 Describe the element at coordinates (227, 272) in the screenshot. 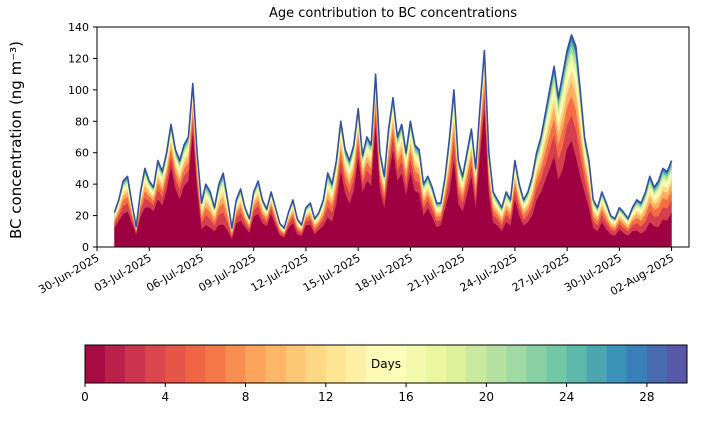

I see `x-tick-label: 09-Jul-2025` at that location.